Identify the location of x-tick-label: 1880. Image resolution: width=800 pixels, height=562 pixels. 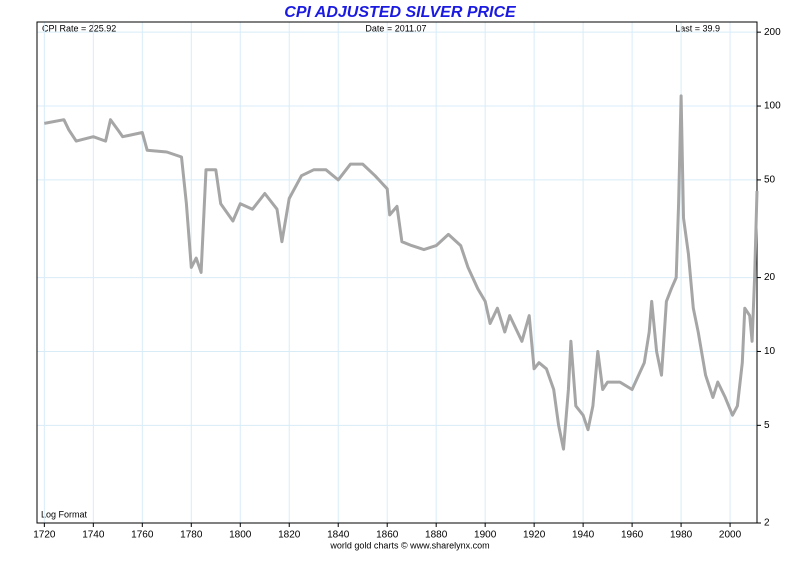
(436, 535).